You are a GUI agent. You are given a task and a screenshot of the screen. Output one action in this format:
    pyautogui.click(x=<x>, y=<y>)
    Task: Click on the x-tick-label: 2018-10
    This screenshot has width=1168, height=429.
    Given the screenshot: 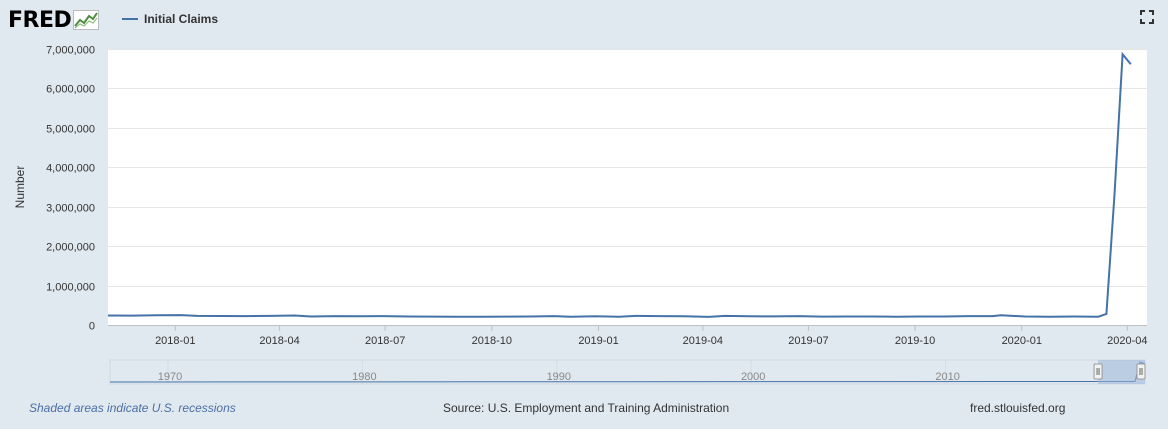 What is the action you would take?
    pyautogui.click(x=492, y=341)
    